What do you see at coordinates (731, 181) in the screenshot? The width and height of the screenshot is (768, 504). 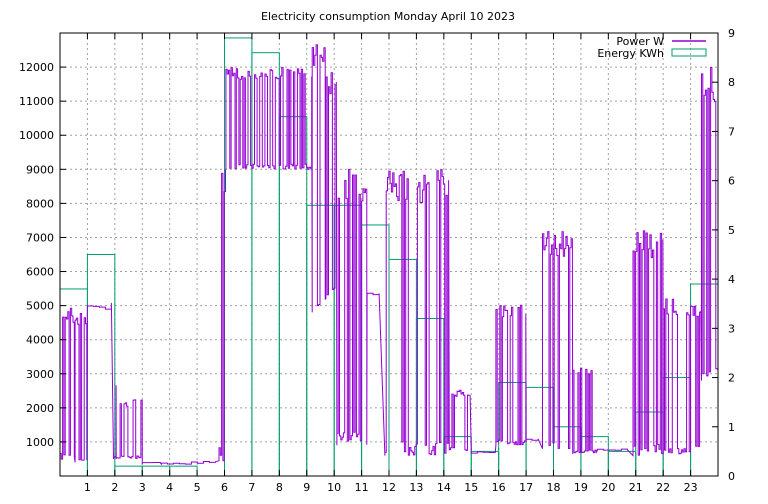 I see `y-right-tick-label: 6` at bounding box center [731, 181].